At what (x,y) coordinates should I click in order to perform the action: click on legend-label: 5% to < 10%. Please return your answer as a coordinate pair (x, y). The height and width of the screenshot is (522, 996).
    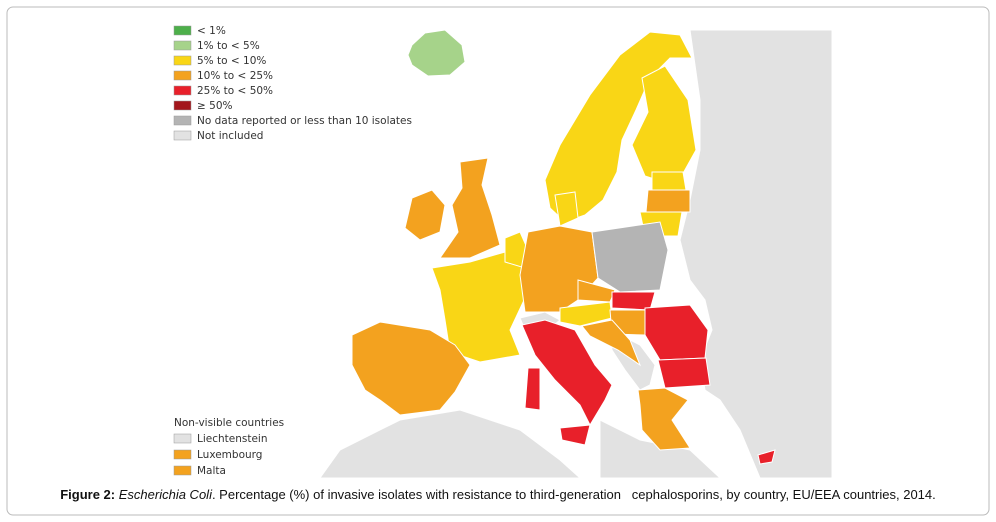
    Looking at the image, I should click on (231, 61).